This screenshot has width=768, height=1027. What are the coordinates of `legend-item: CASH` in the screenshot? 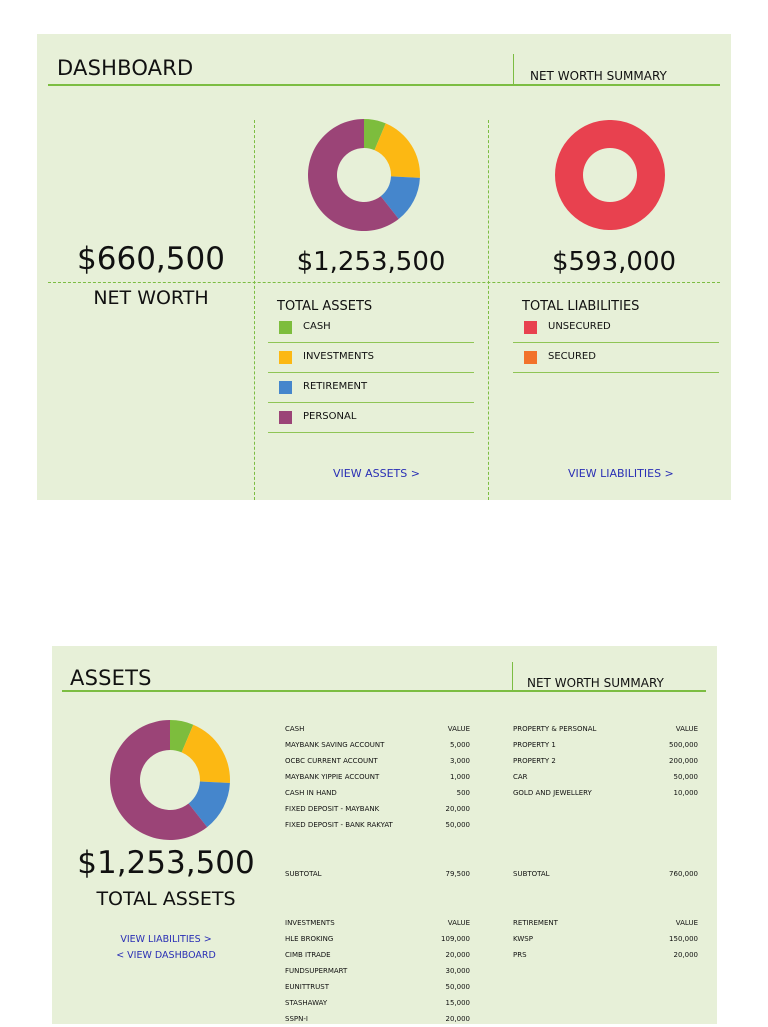 It's located at (371, 328).